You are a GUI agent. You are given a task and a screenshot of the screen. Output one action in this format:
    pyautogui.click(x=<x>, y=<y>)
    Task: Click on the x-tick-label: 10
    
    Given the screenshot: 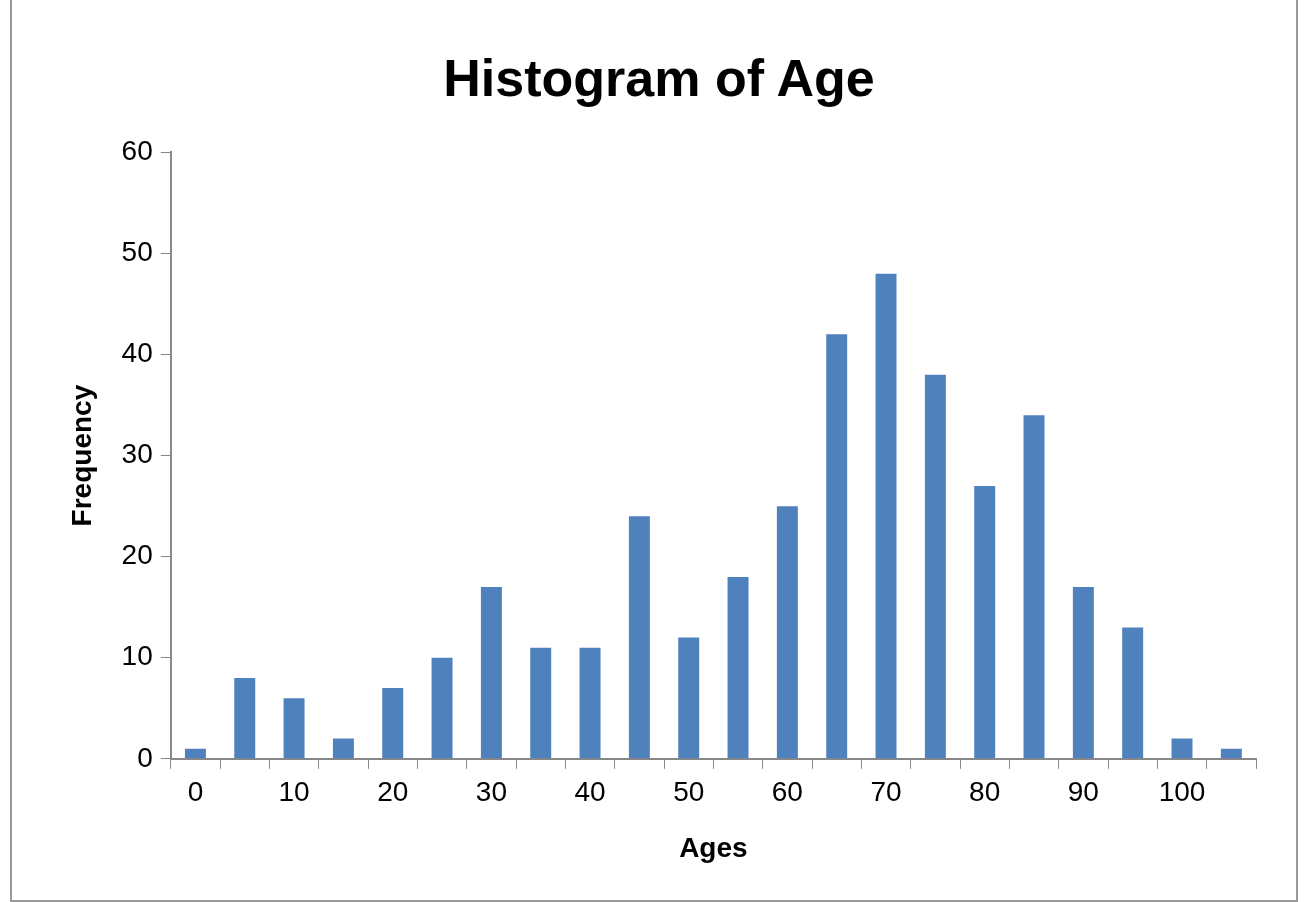 What is the action you would take?
    pyautogui.click(x=294, y=792)
    